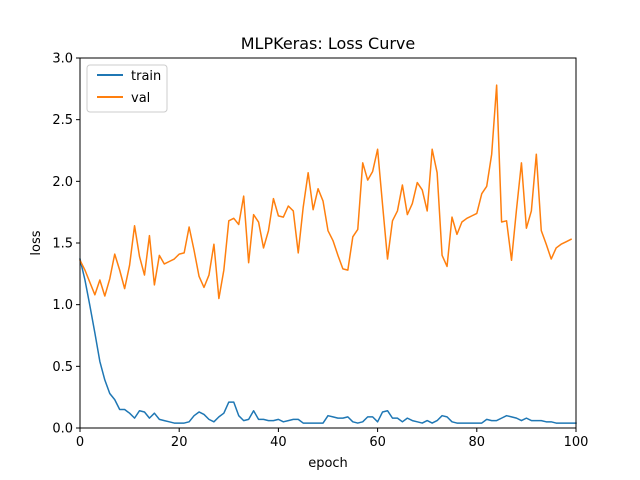 Image resolution: width=640 pixels, height=480 pixels. What do you see at coordinates (332, 439) in the screenshot?
I see `x-axis: 0 20 40 60 80 100` at bounding box center [332, 439].